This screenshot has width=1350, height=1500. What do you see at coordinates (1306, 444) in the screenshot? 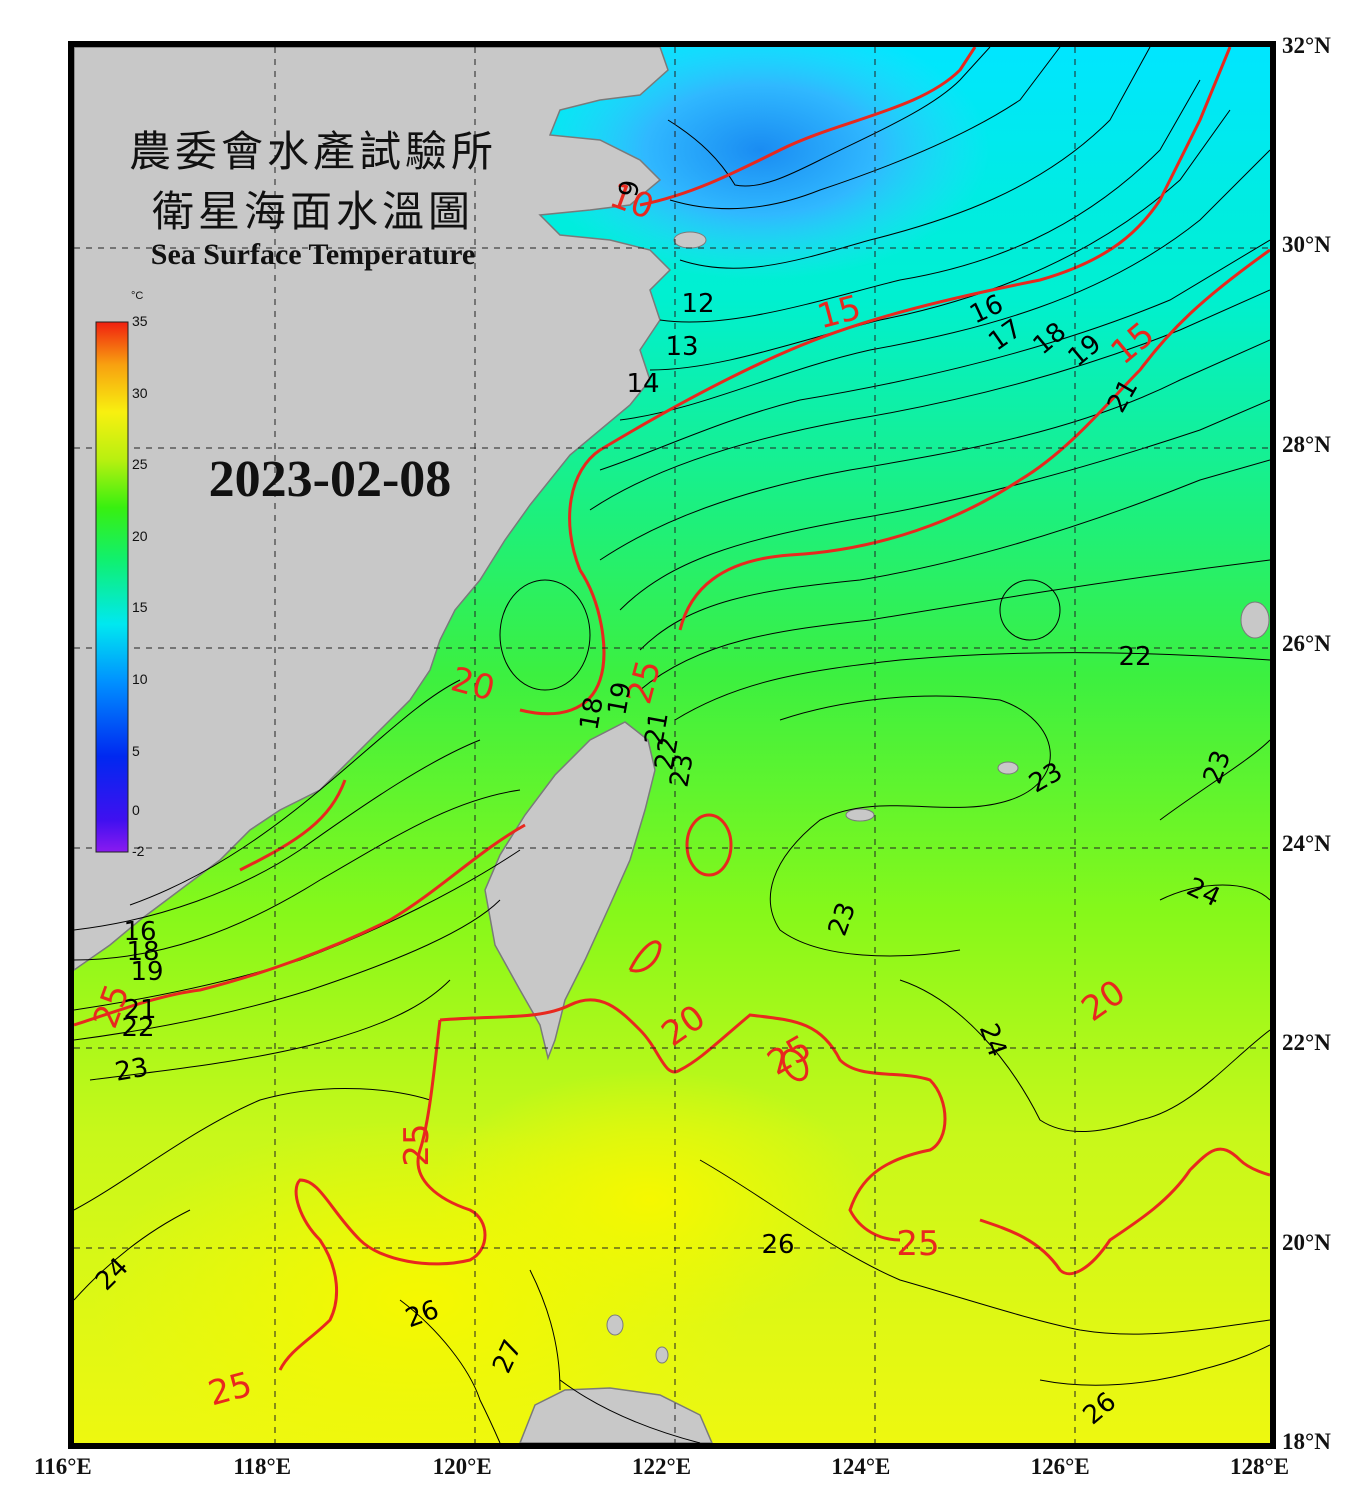
I see `latitude-label: 28°N` at bounding box center [1306, 444].